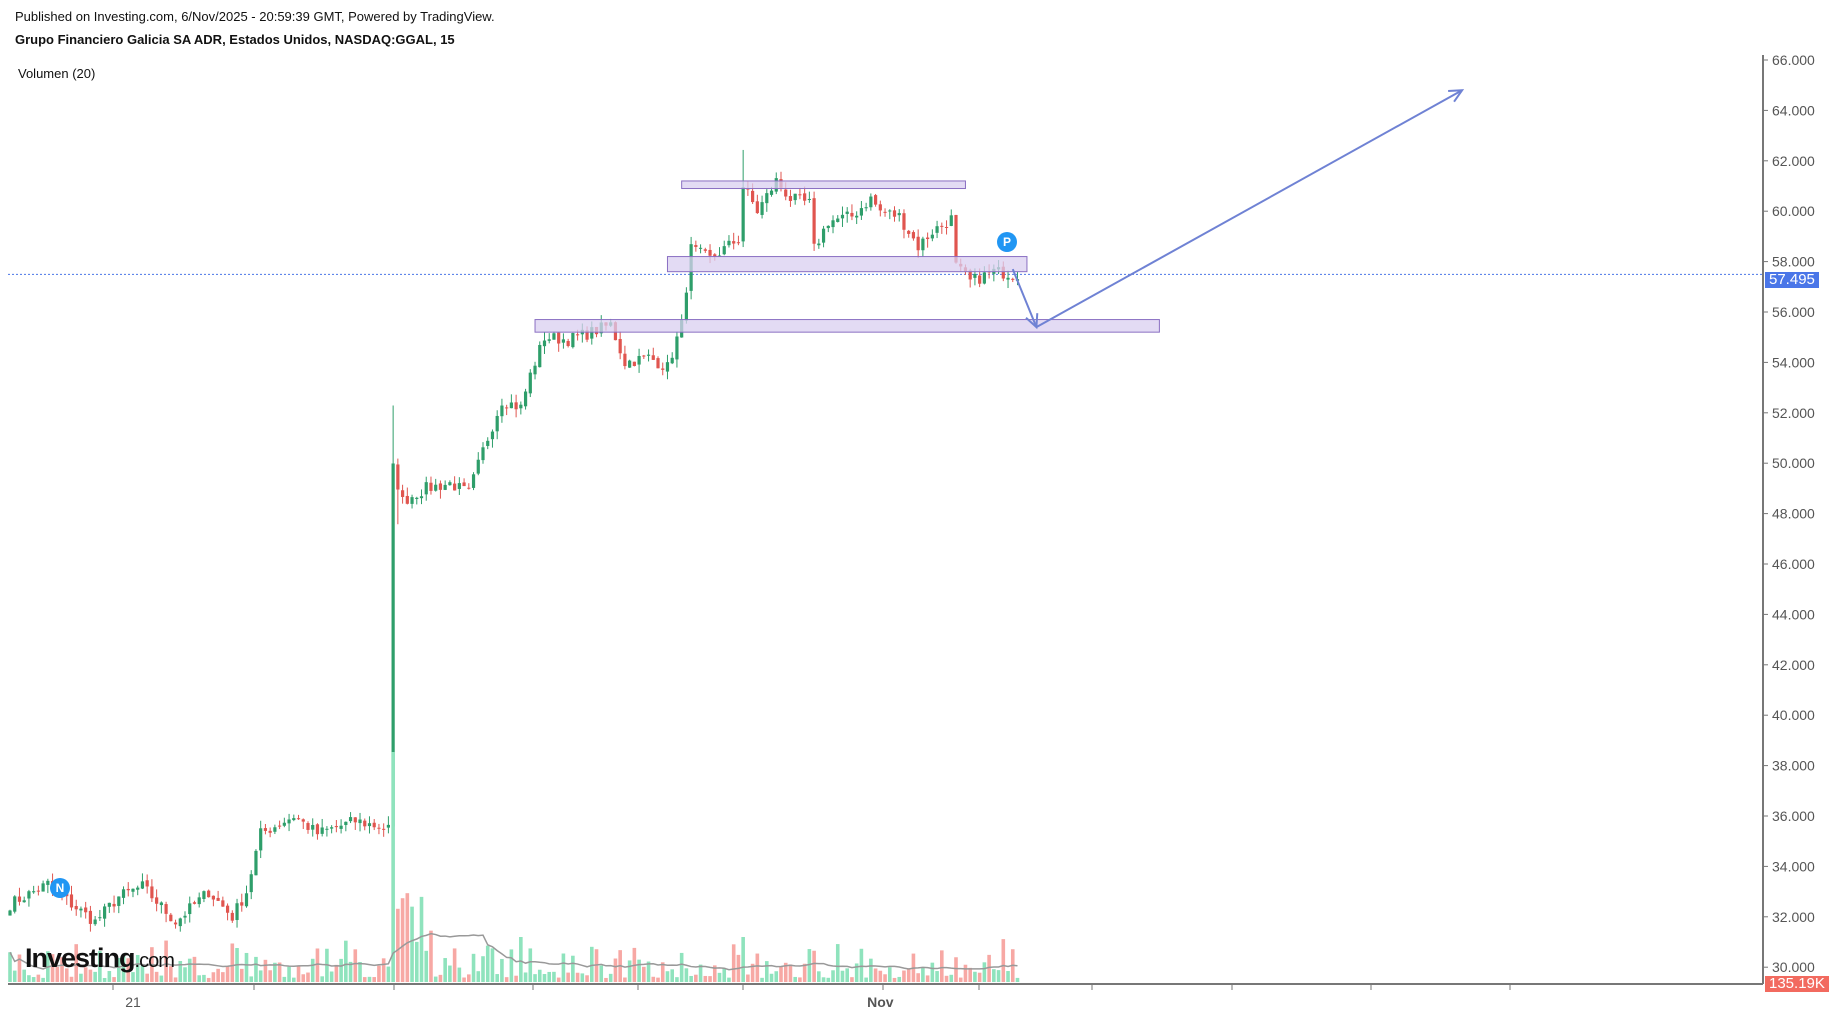  Describe the element at coordinates (60, 888) in the screenshot. I see `news-marker: N` at that location.